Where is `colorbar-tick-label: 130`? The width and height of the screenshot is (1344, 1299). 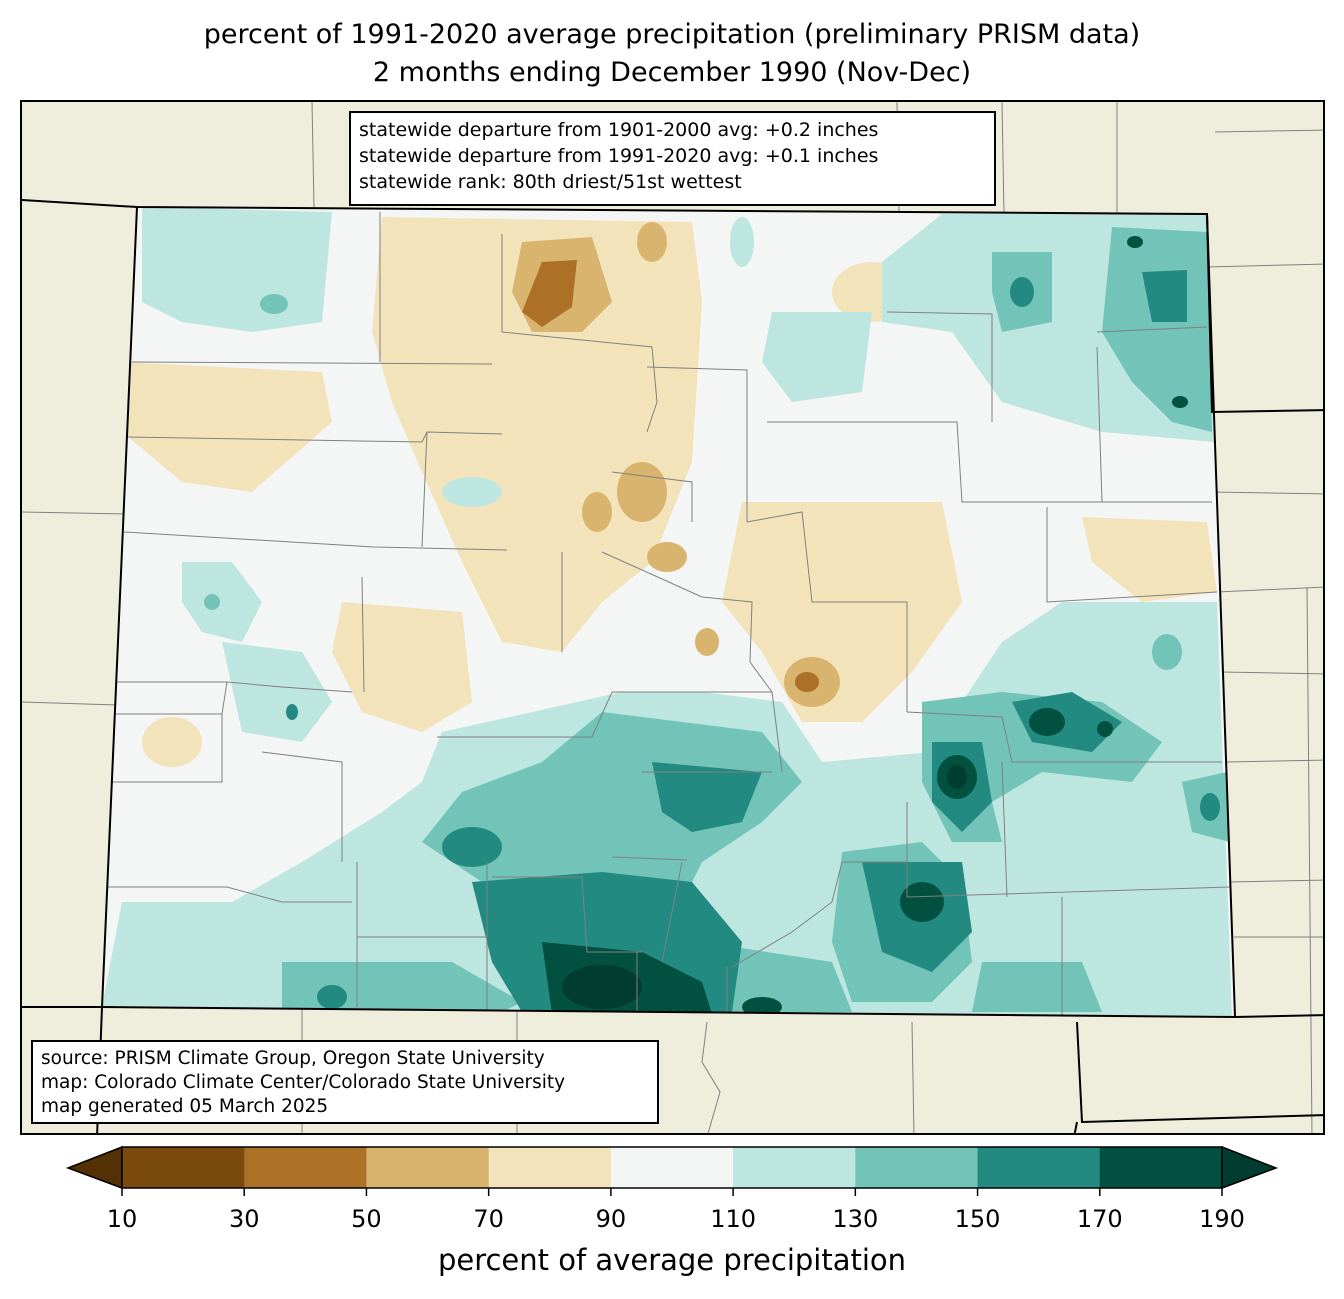 colorbar-tick-label: 130 is located at coordinates (855, 1219).